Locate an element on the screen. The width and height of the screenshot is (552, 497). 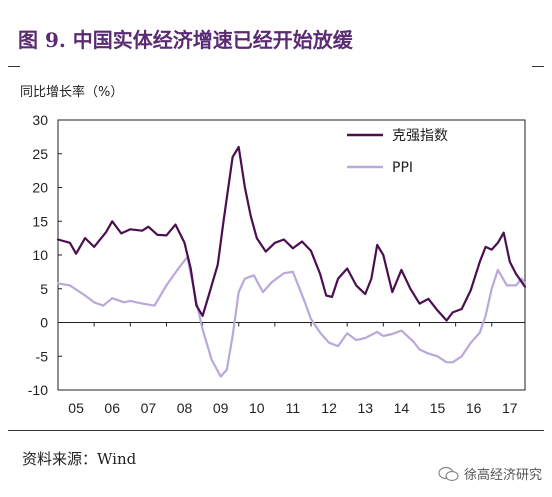
x-tick-label: 06 is located at coordinates (112, 408).